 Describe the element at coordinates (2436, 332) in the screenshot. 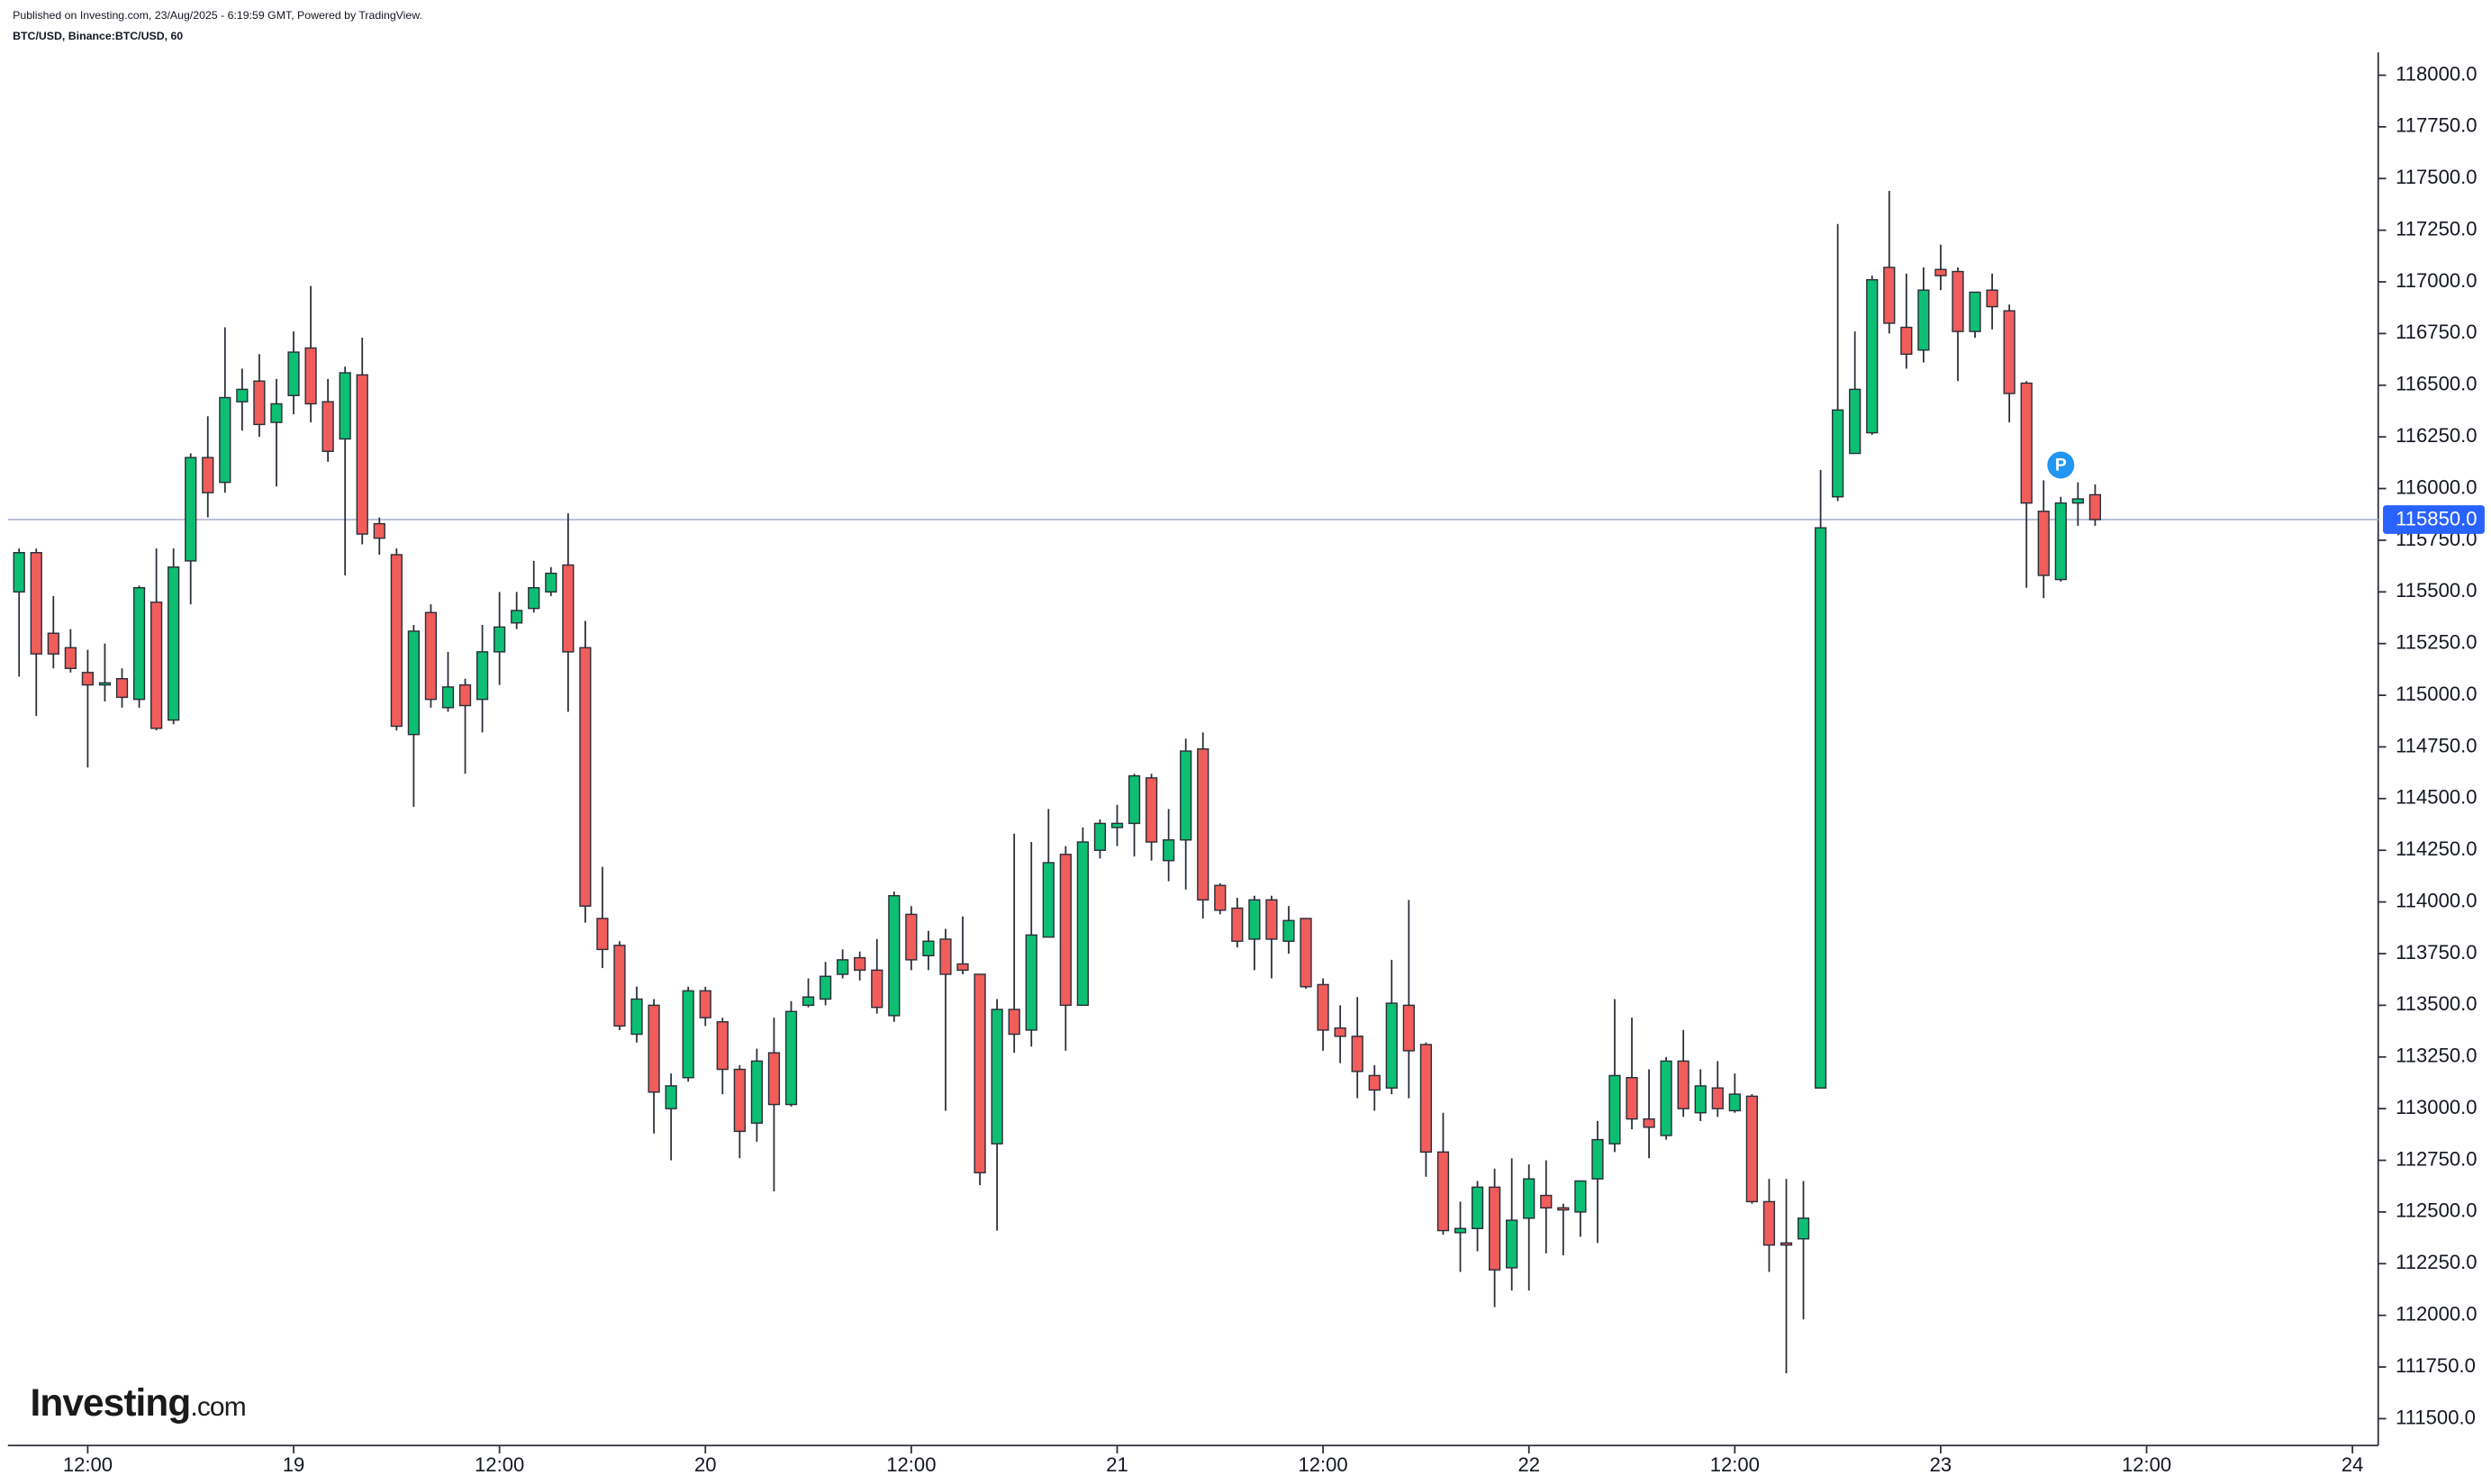

I see `y-tick-label: 116750.0` at that location.